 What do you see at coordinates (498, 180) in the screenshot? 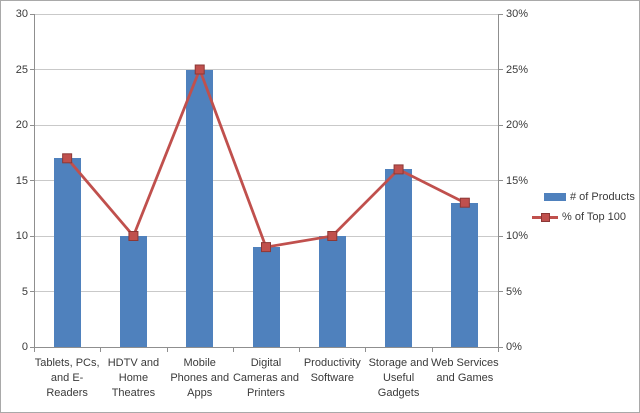
I see `right-axis-line` at bounding box center [498, 180].